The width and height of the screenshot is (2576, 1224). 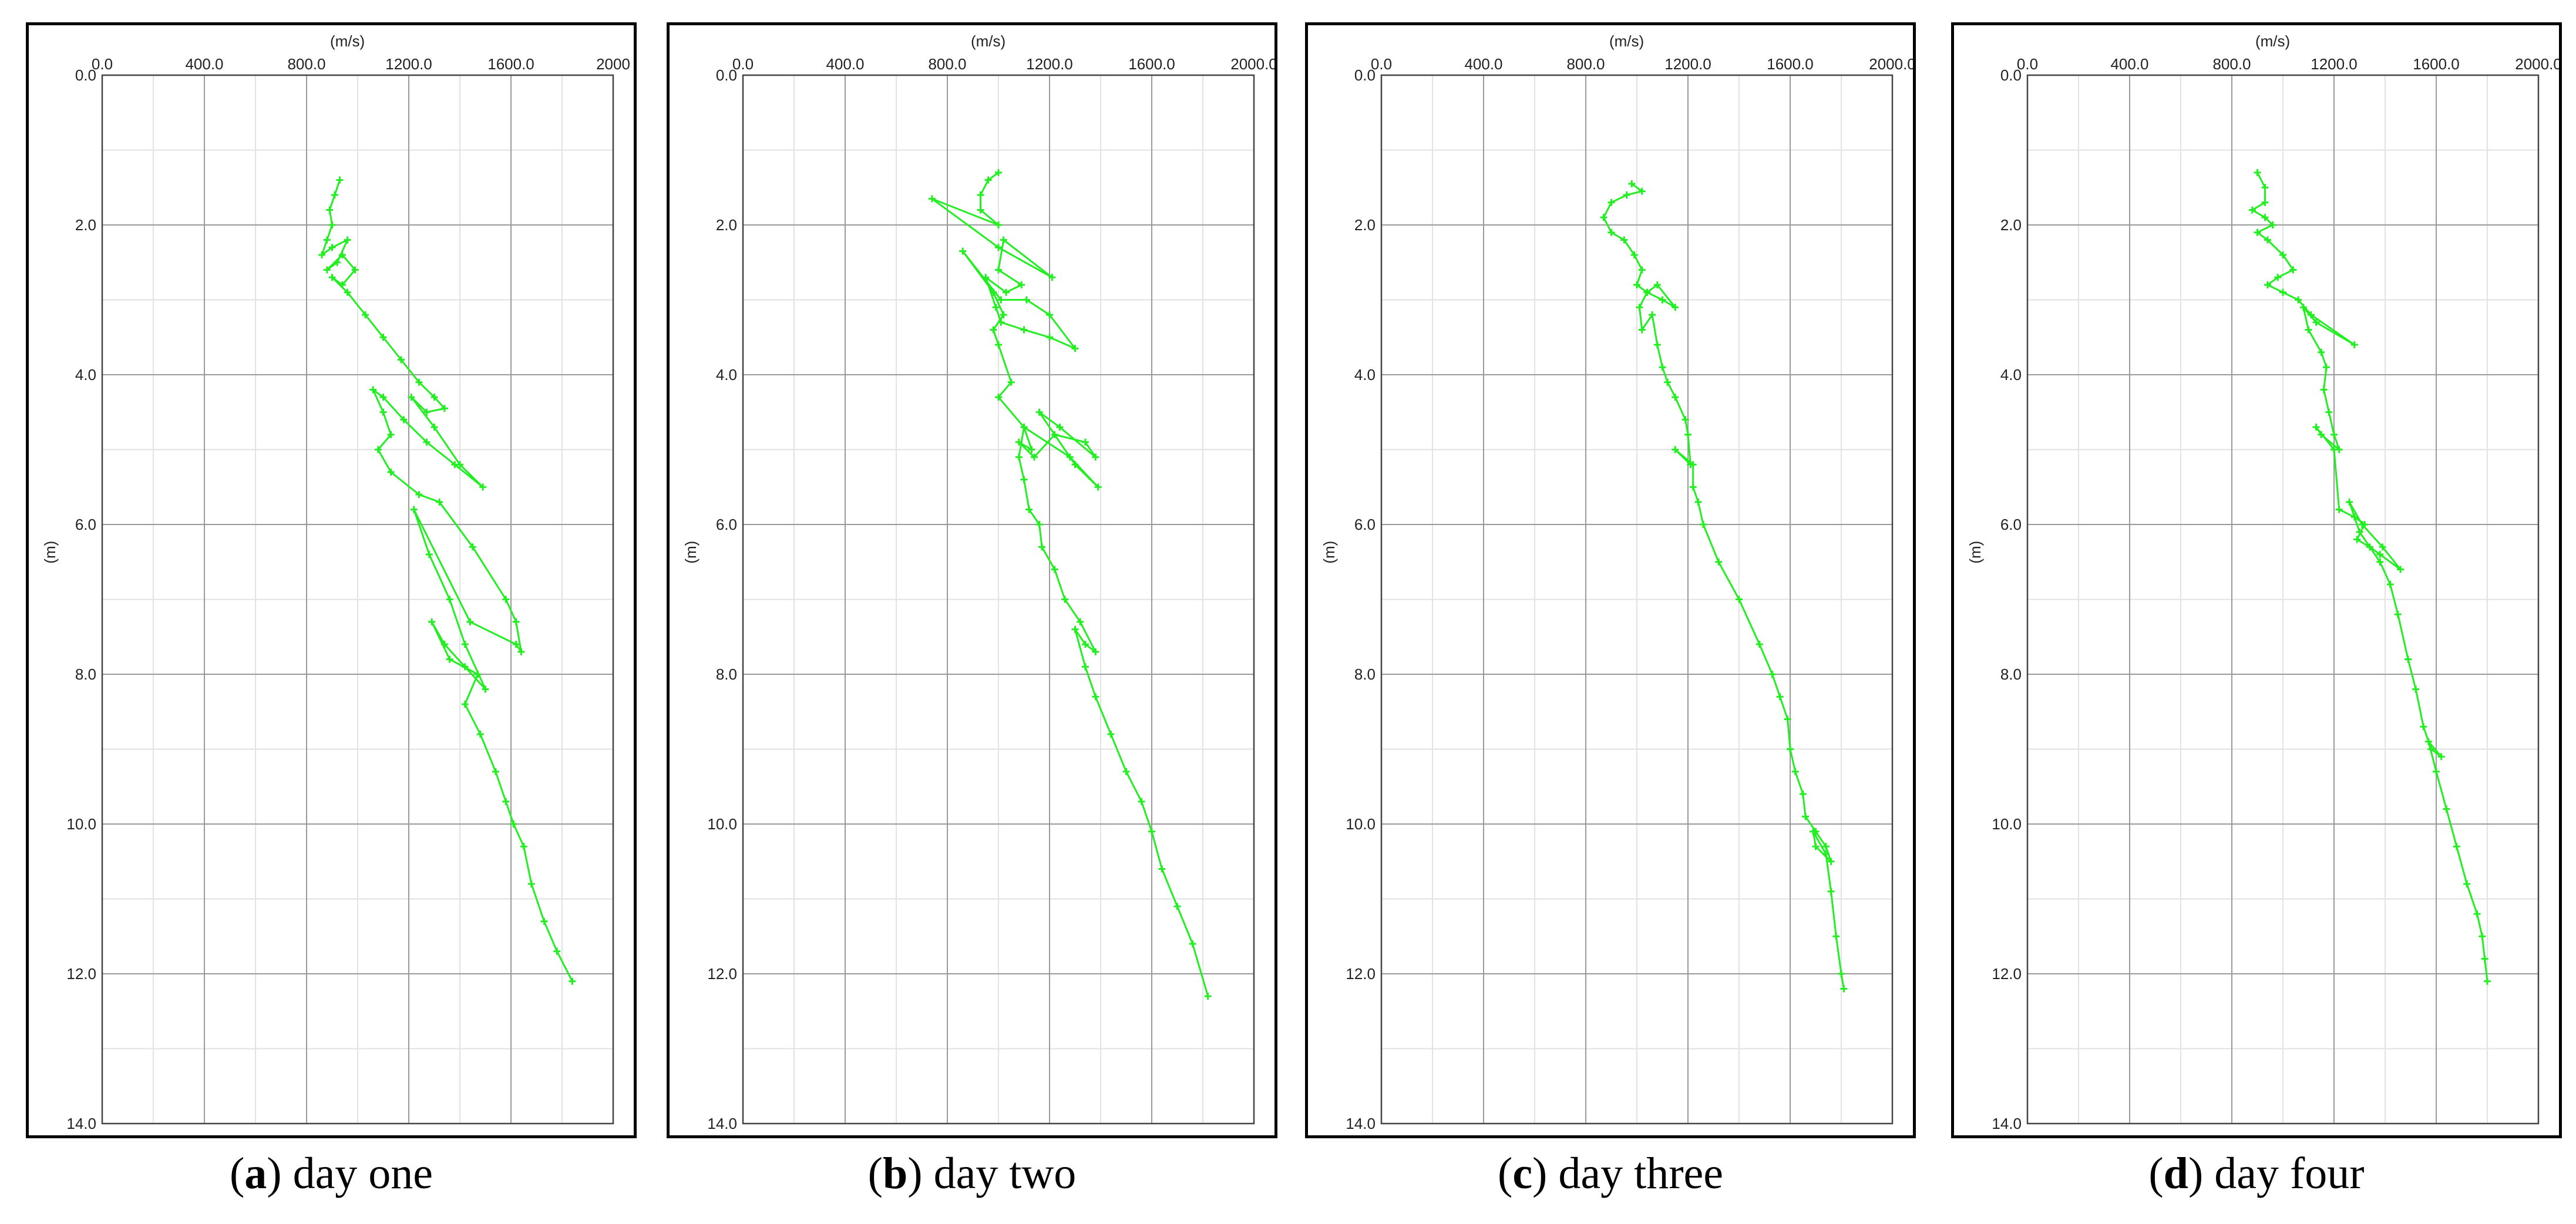 What do you see at coordinates (1049, 64) in the screenshot?
I see `x-tick-label: 1200.0` at bounding box center [1049, 64].